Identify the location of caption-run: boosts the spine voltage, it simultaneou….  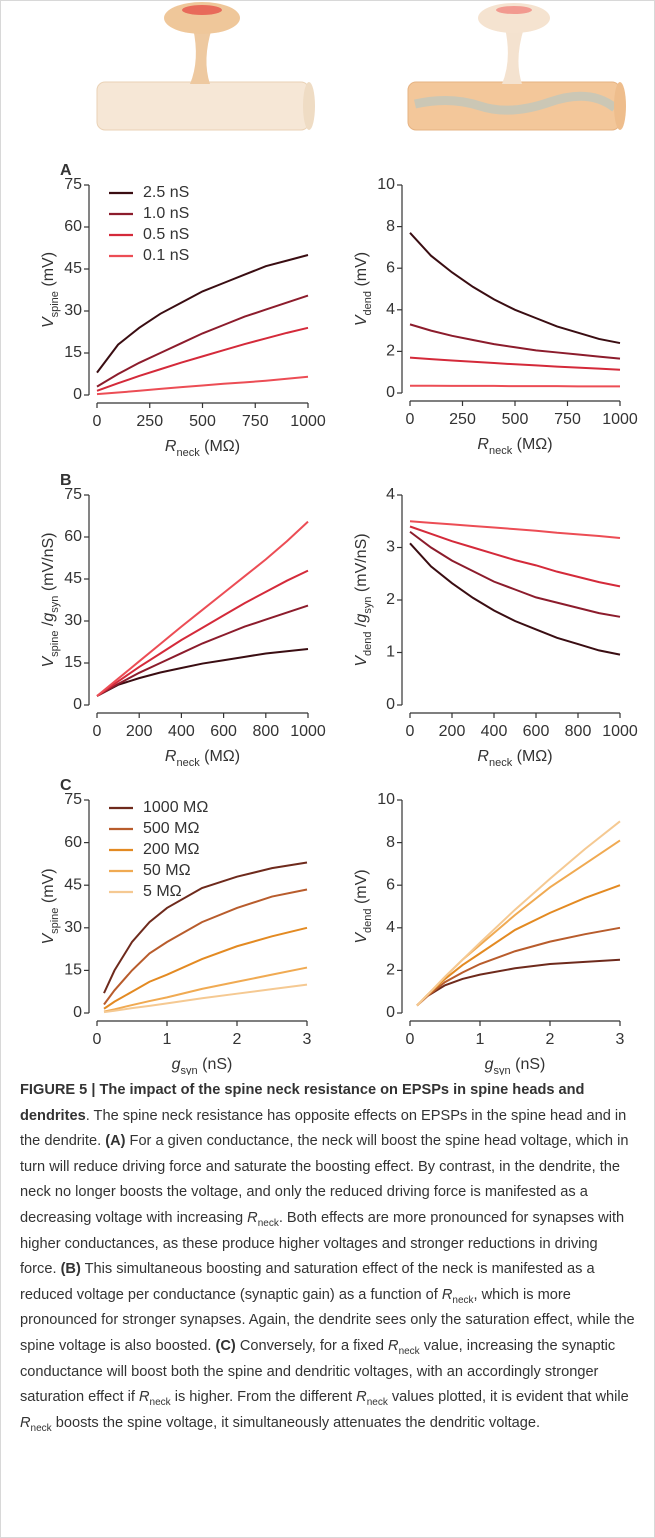
(296, 1422).